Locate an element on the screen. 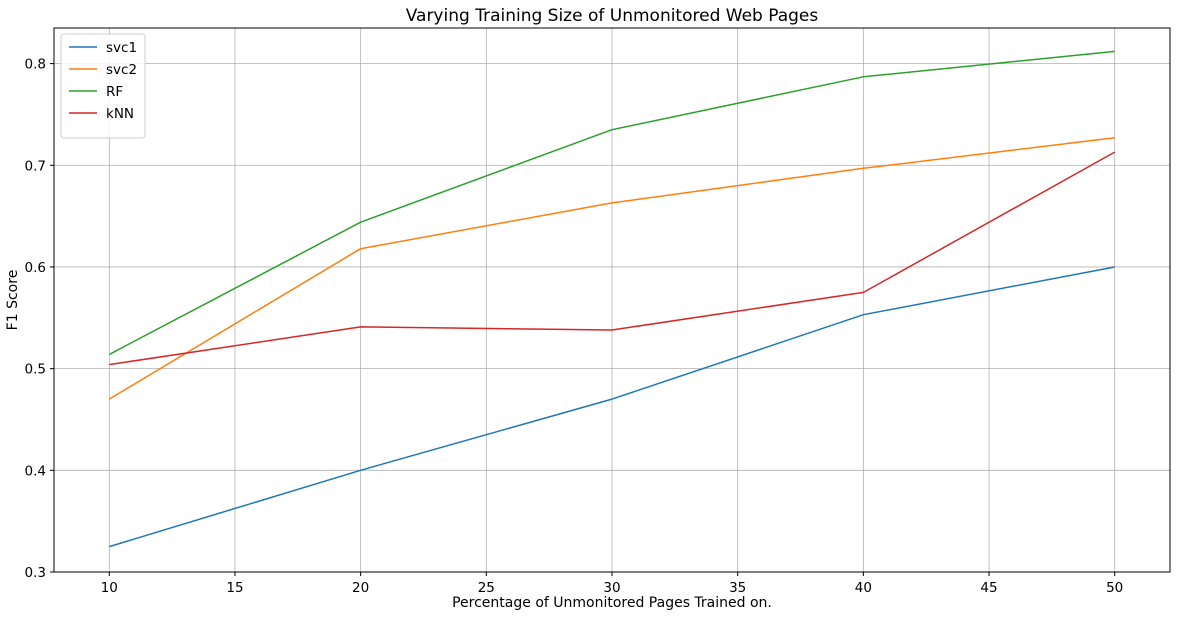 The width and height of the screenshot is (1181, 617). x-tick-label: 35 is located at coordinates (737, 588).